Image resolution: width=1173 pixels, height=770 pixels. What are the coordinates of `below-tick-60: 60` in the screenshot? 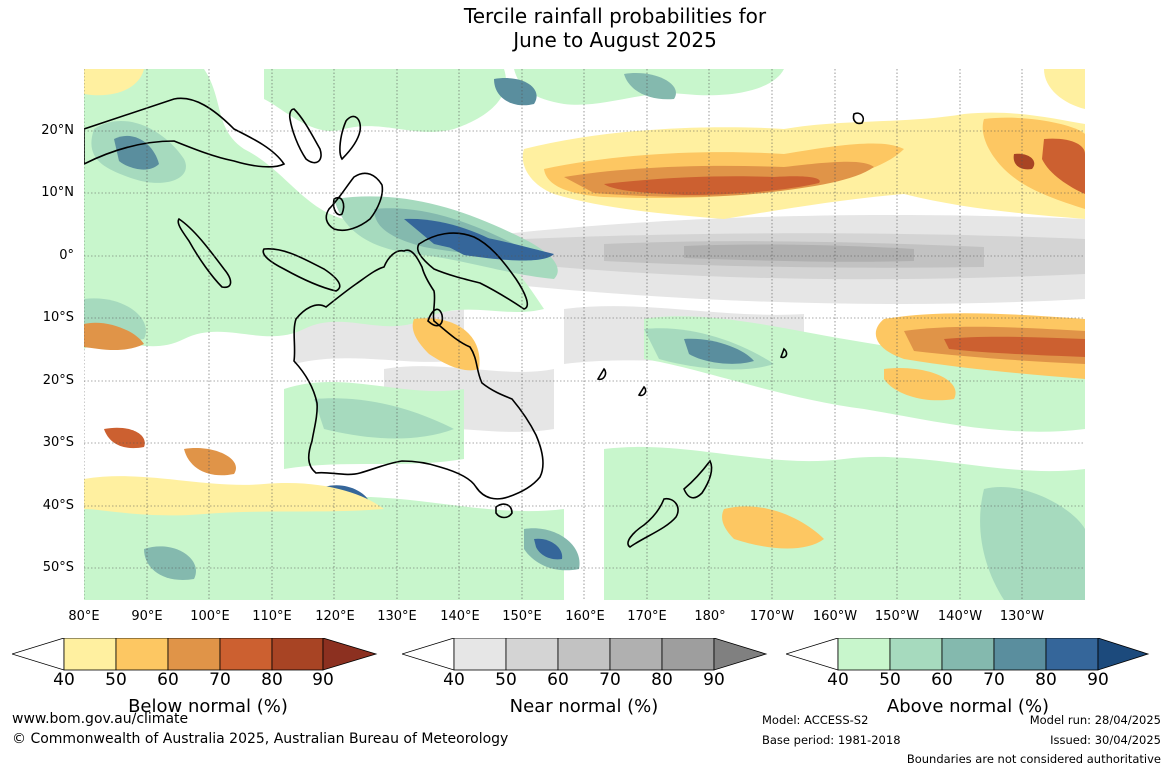 It's located at (168, 680).